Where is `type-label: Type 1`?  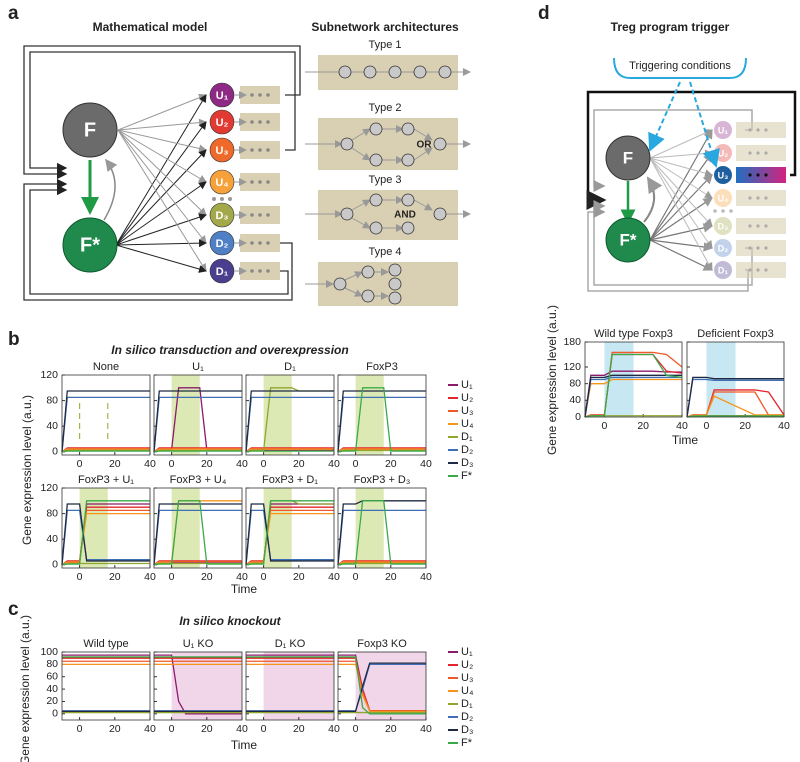
type-label: Type 1 is located at coordinates (384, 45).